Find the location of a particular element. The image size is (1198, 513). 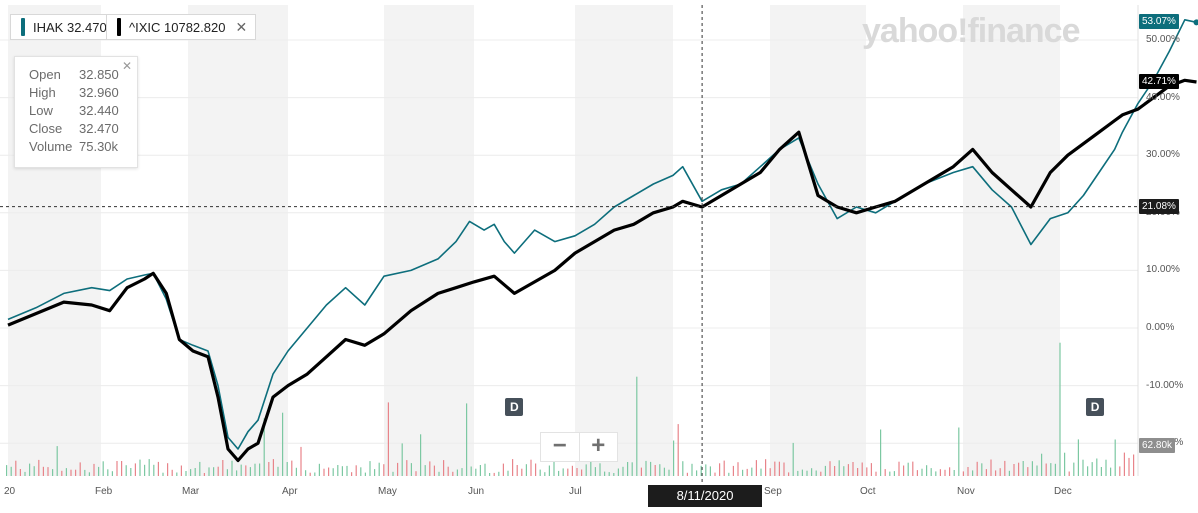

zoom-out-button: − is located at coordinates (560, 447).